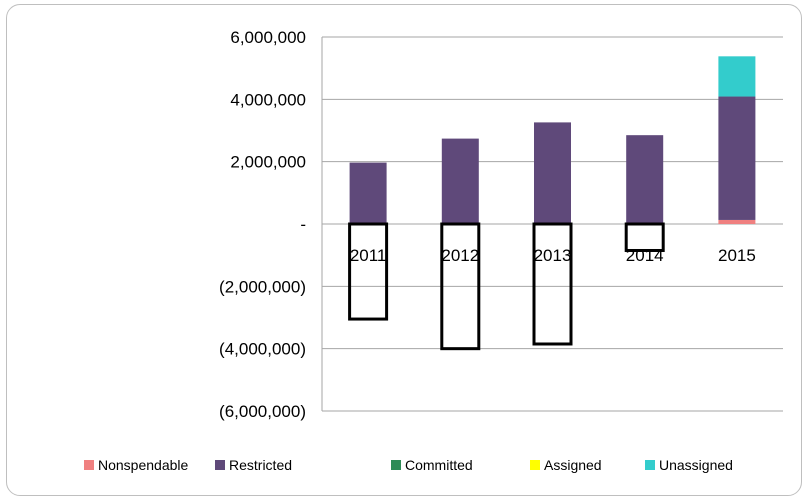 Image resolution: width=807 pixels, height=501 pixels. What do you see at coordinates (368, 193) in the screenshot?
I see `bar-restricted-2011` at bounding box center [368, 193].